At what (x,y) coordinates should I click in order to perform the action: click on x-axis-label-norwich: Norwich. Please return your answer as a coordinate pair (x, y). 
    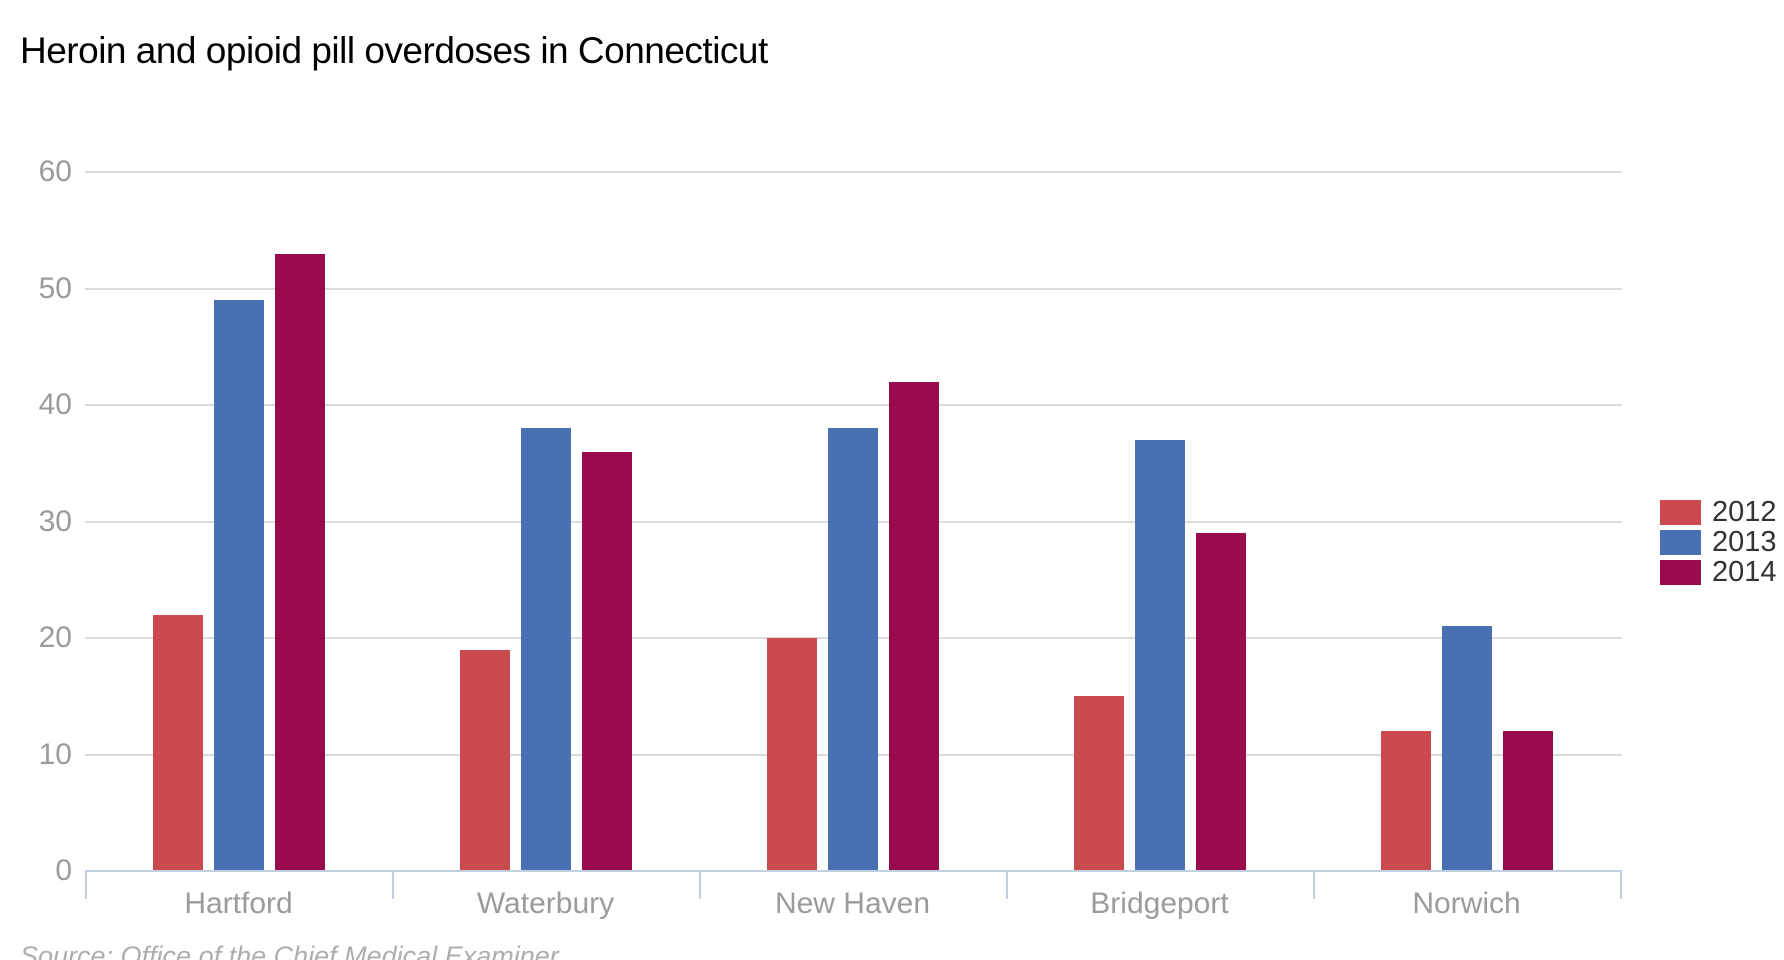
    Looking at the image, I should click on (1466, 903).